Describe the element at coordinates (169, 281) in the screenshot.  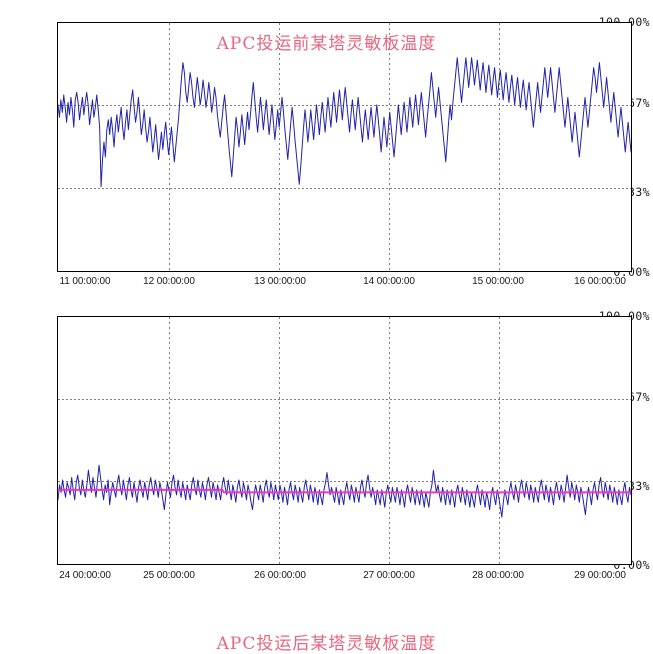
I see `x-axis-tick-label: 12 00:00:00` at that location.